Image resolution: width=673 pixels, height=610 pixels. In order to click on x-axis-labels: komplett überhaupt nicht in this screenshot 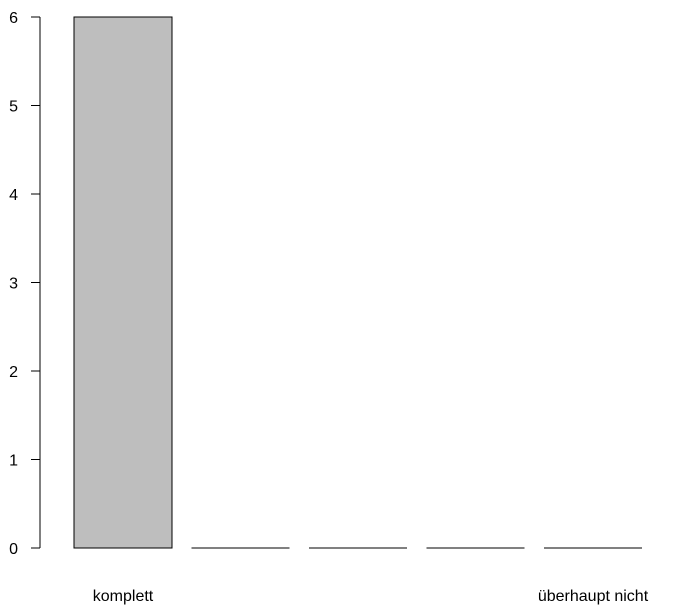, I will do `click(371, 596)`.